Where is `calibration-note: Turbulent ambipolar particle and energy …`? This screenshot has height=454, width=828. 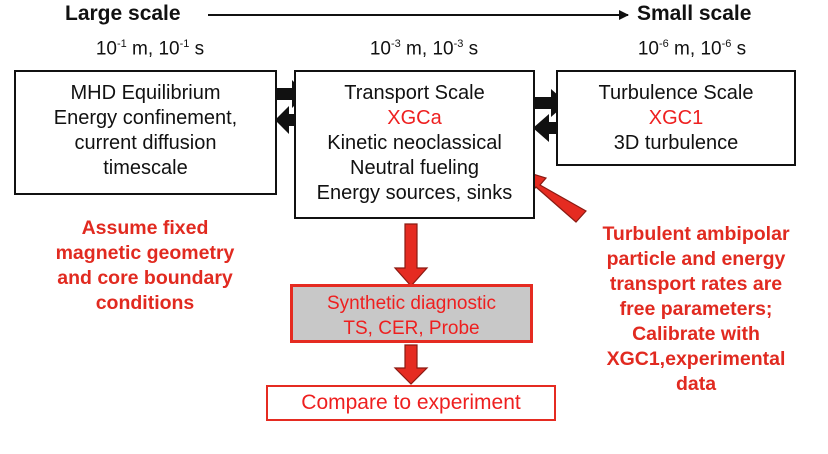
calibration-note: Turbulent ambipolar particle and energy … is located at coordinates (696, 309).